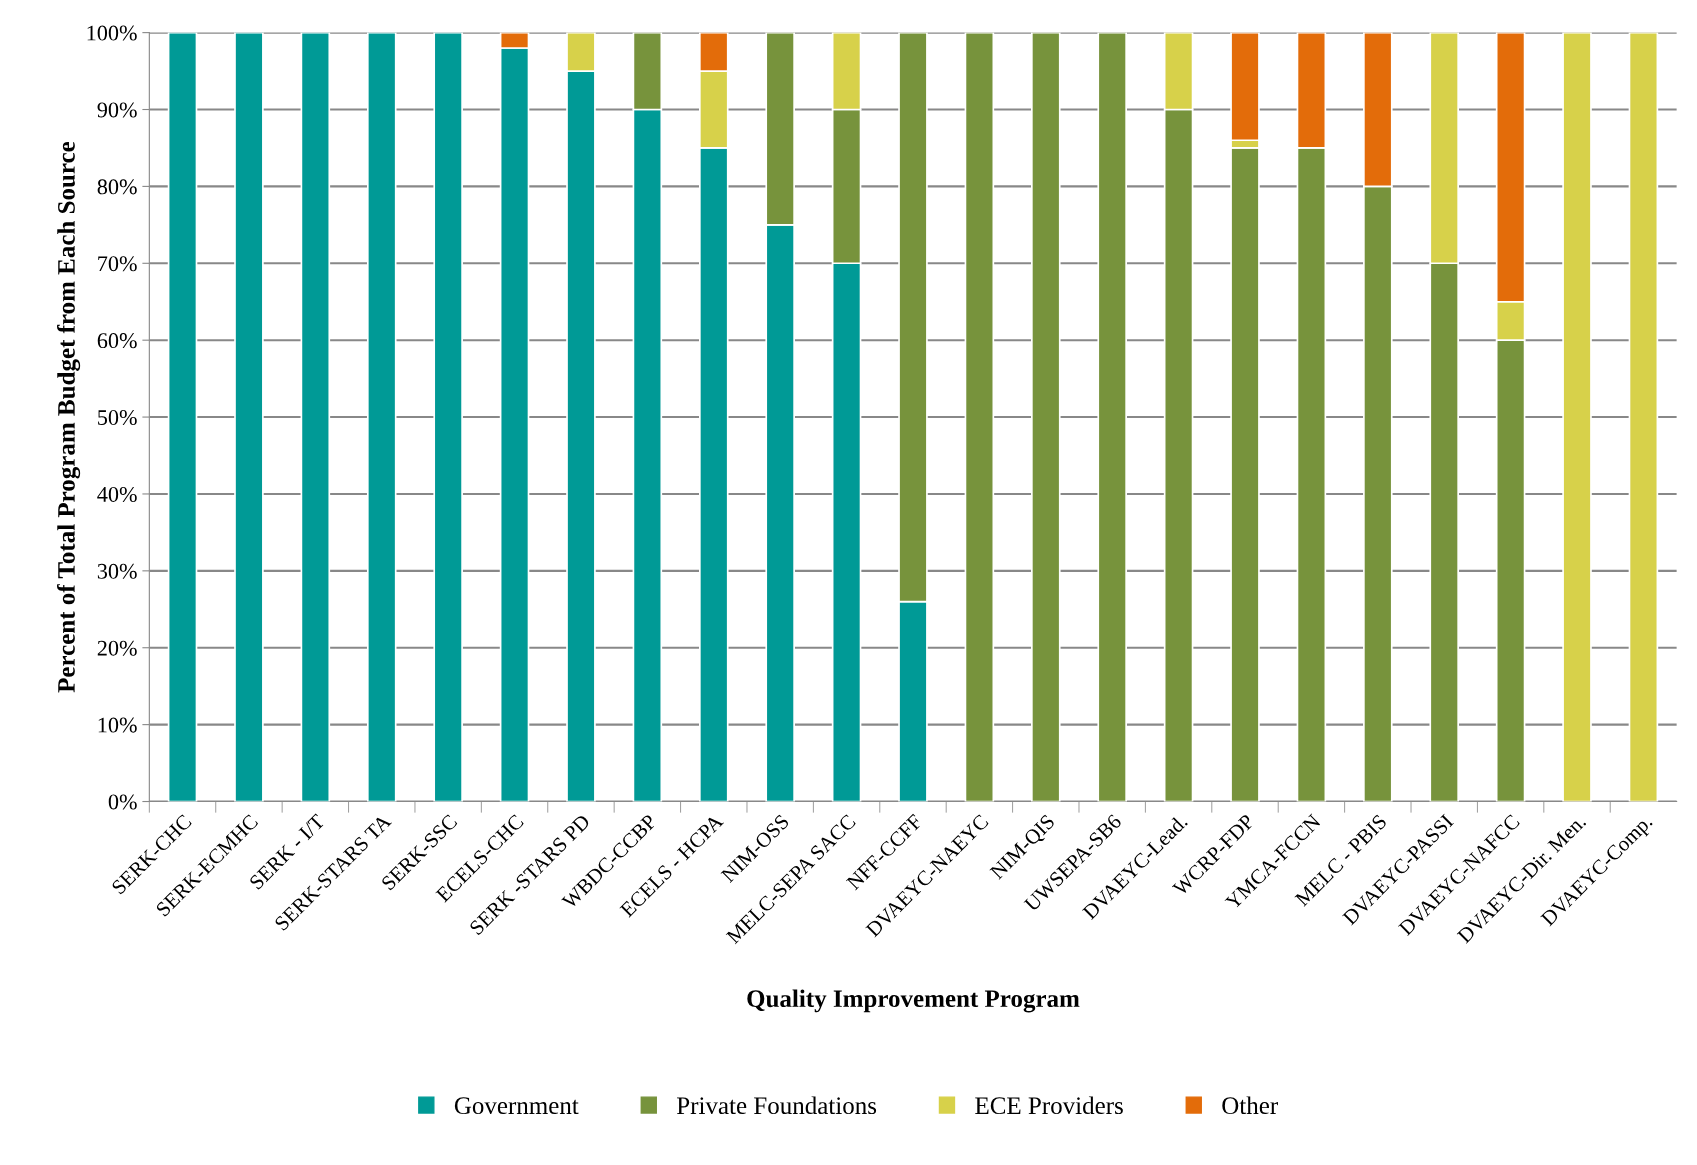 The height and width of the screenshot is (1165, 1697). I want to click on y-tick-label: 30%, so click(117, 571).